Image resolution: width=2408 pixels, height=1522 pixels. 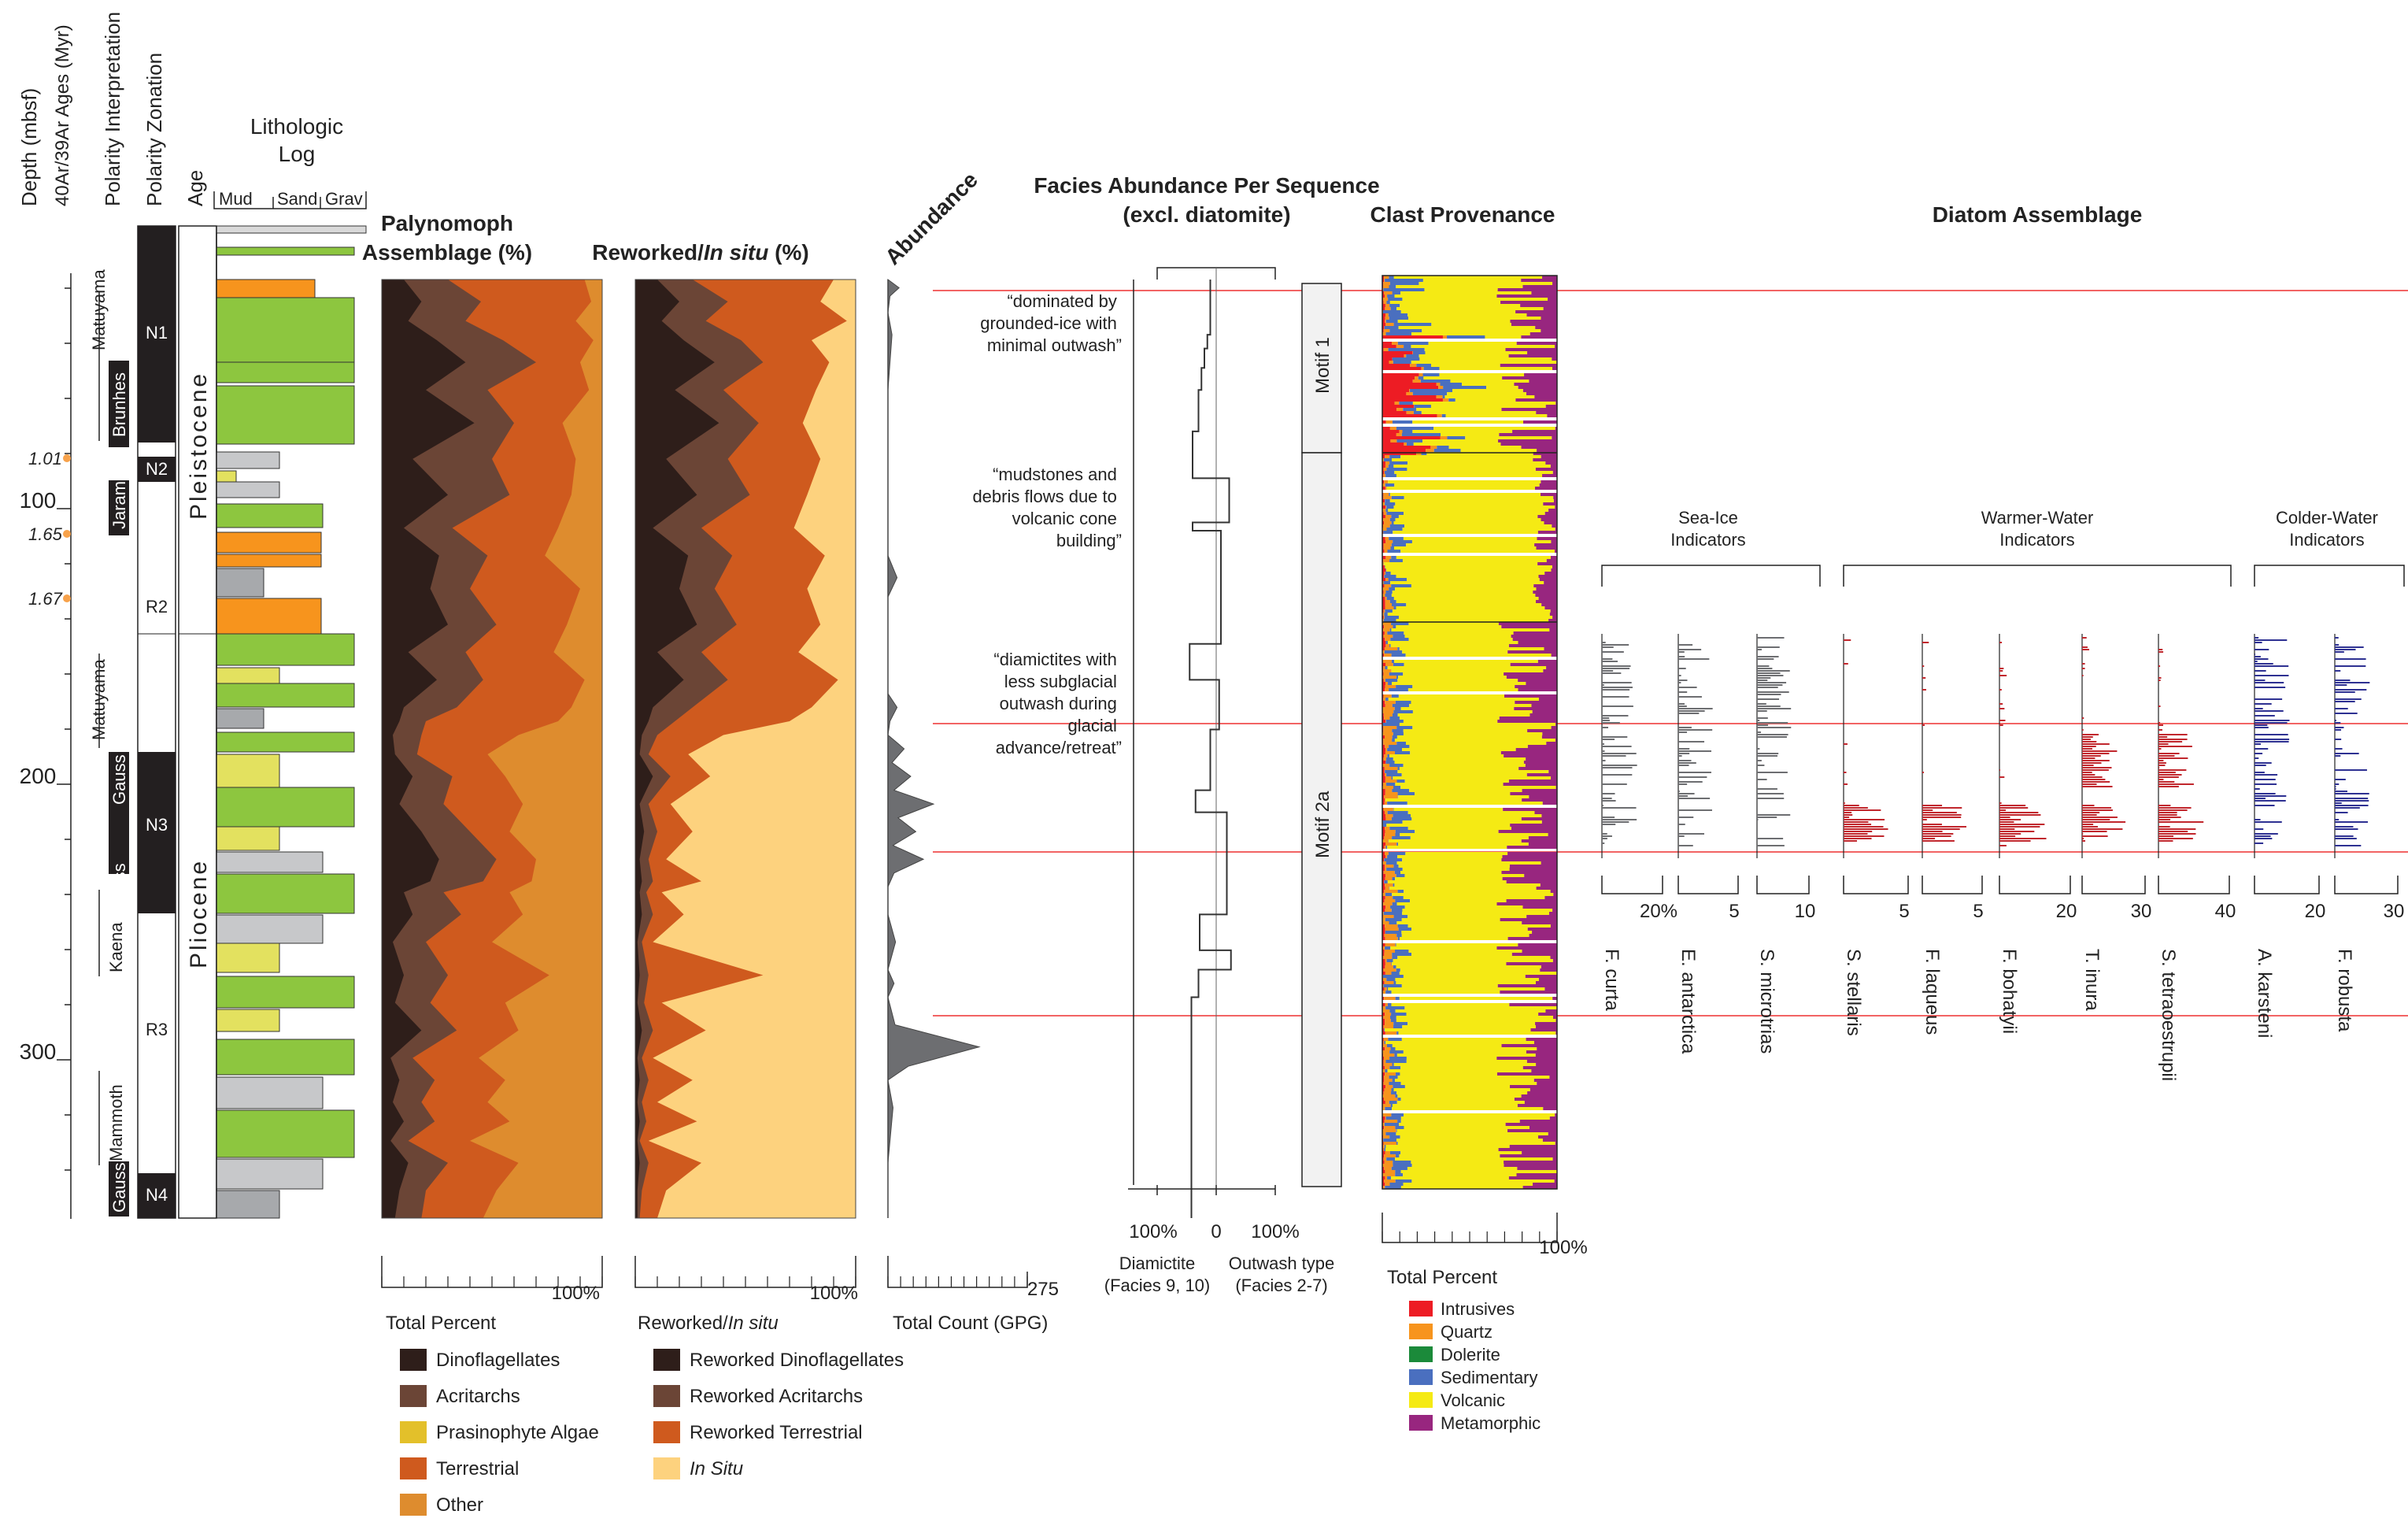 What do you see at coordinates (296, 126) in the screenshot?
I see `litho-header-1: Lithologic` at bounding box center [296, 126].